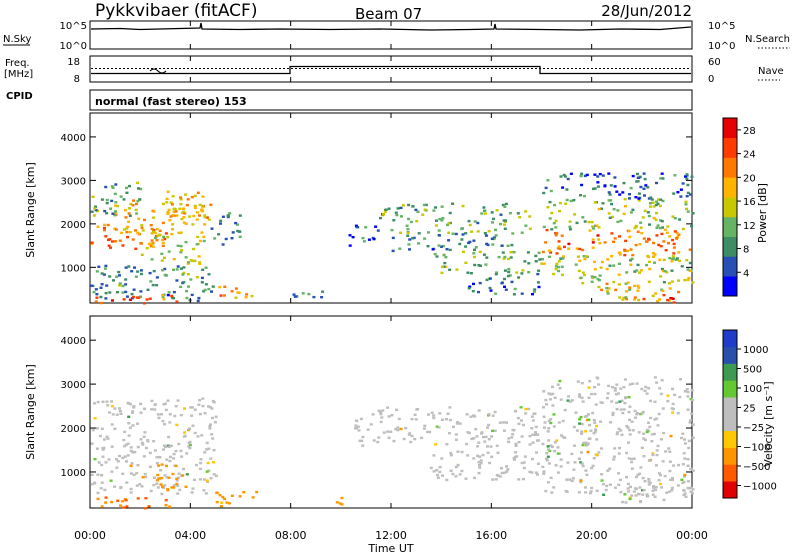 The width and height of the screenshot is (800, 554). What do you see at coordinates (749, 202) in the screenshot?
I see `colorbar-tick-label: 16` at bounding box center [749, 202].